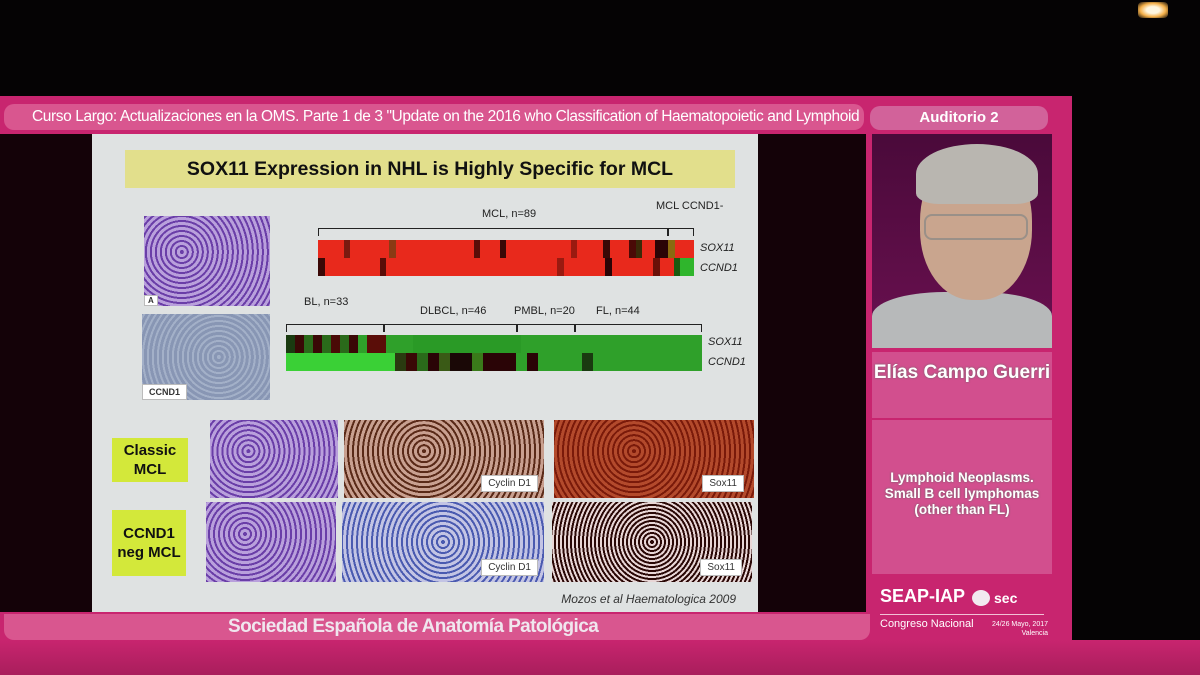 Image resolution: width=1200 pixels, height=675 pixels. Describe the element at coordinates (544, 311) in the screenshot. I see `group-label-pmbl: PMBL, n=20` at that location.